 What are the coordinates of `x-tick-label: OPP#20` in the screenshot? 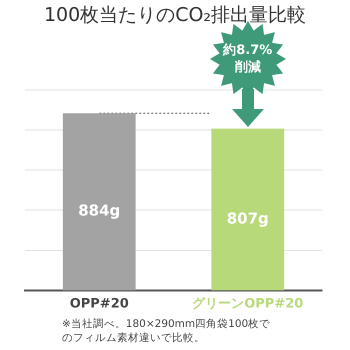 It's located at (99, 304).